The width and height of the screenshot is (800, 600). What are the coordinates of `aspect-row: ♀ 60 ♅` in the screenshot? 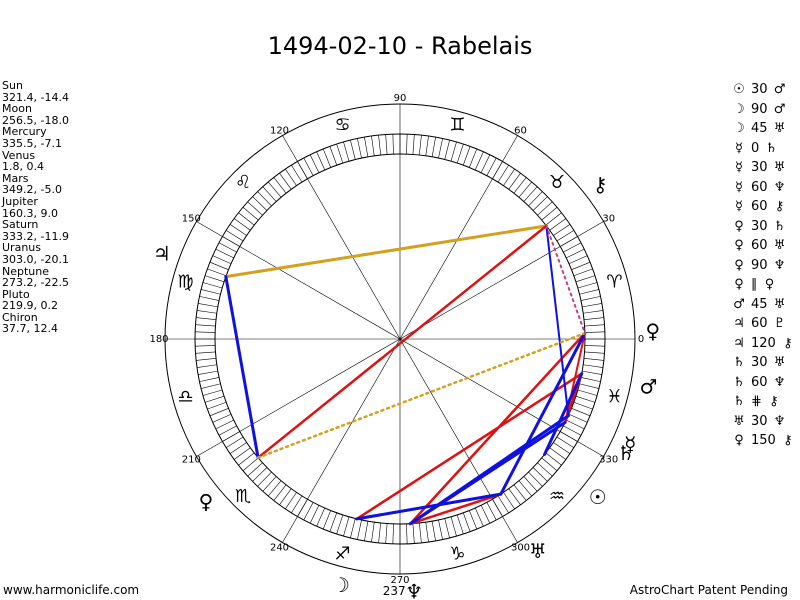 It's located at (763, 246).